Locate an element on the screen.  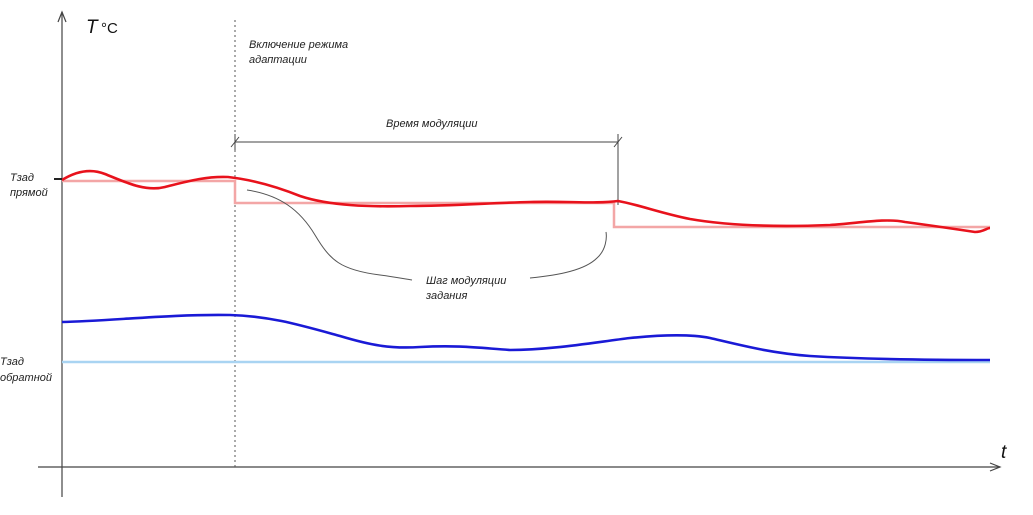
adaptation-label-line2: адаптации is located at coordinates (278, 60).